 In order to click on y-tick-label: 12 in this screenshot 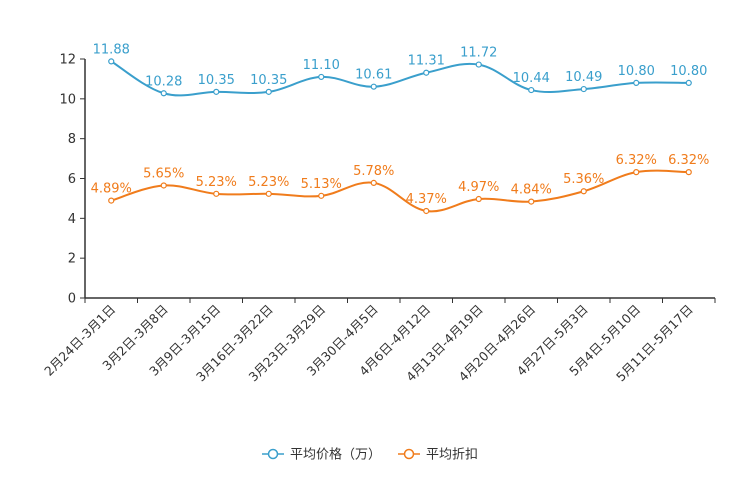, I will do `click(67, 60)`.